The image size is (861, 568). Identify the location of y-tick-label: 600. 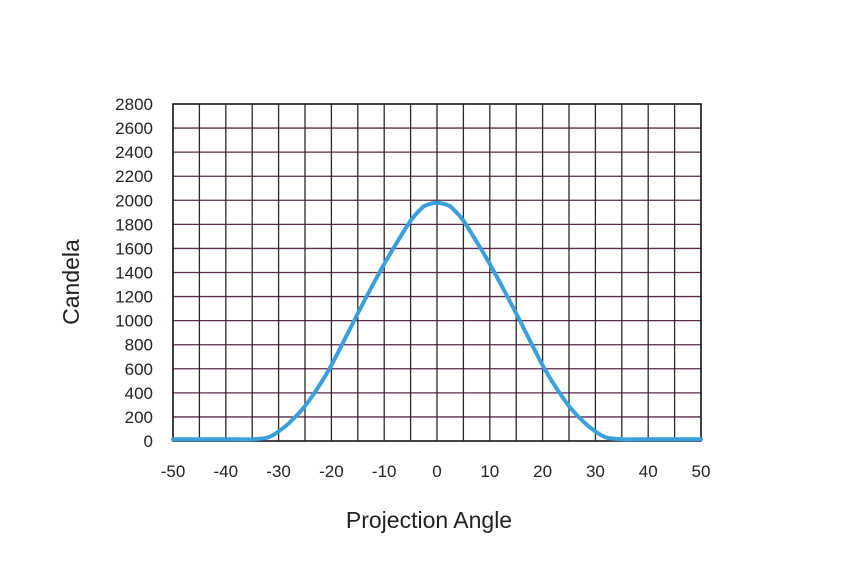
(139, 369).